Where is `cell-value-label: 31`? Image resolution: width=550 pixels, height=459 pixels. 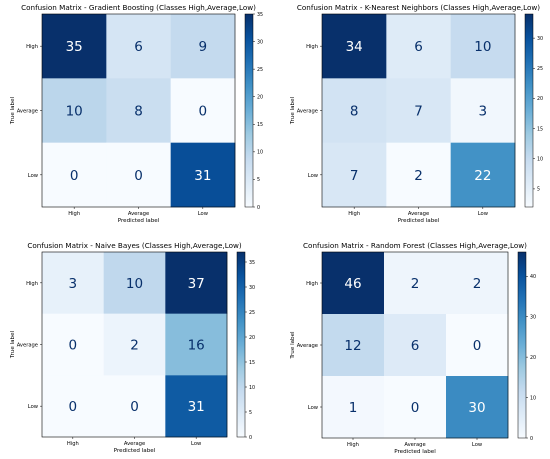
cell-value-label: 31 is located at coordinates (202, 176).